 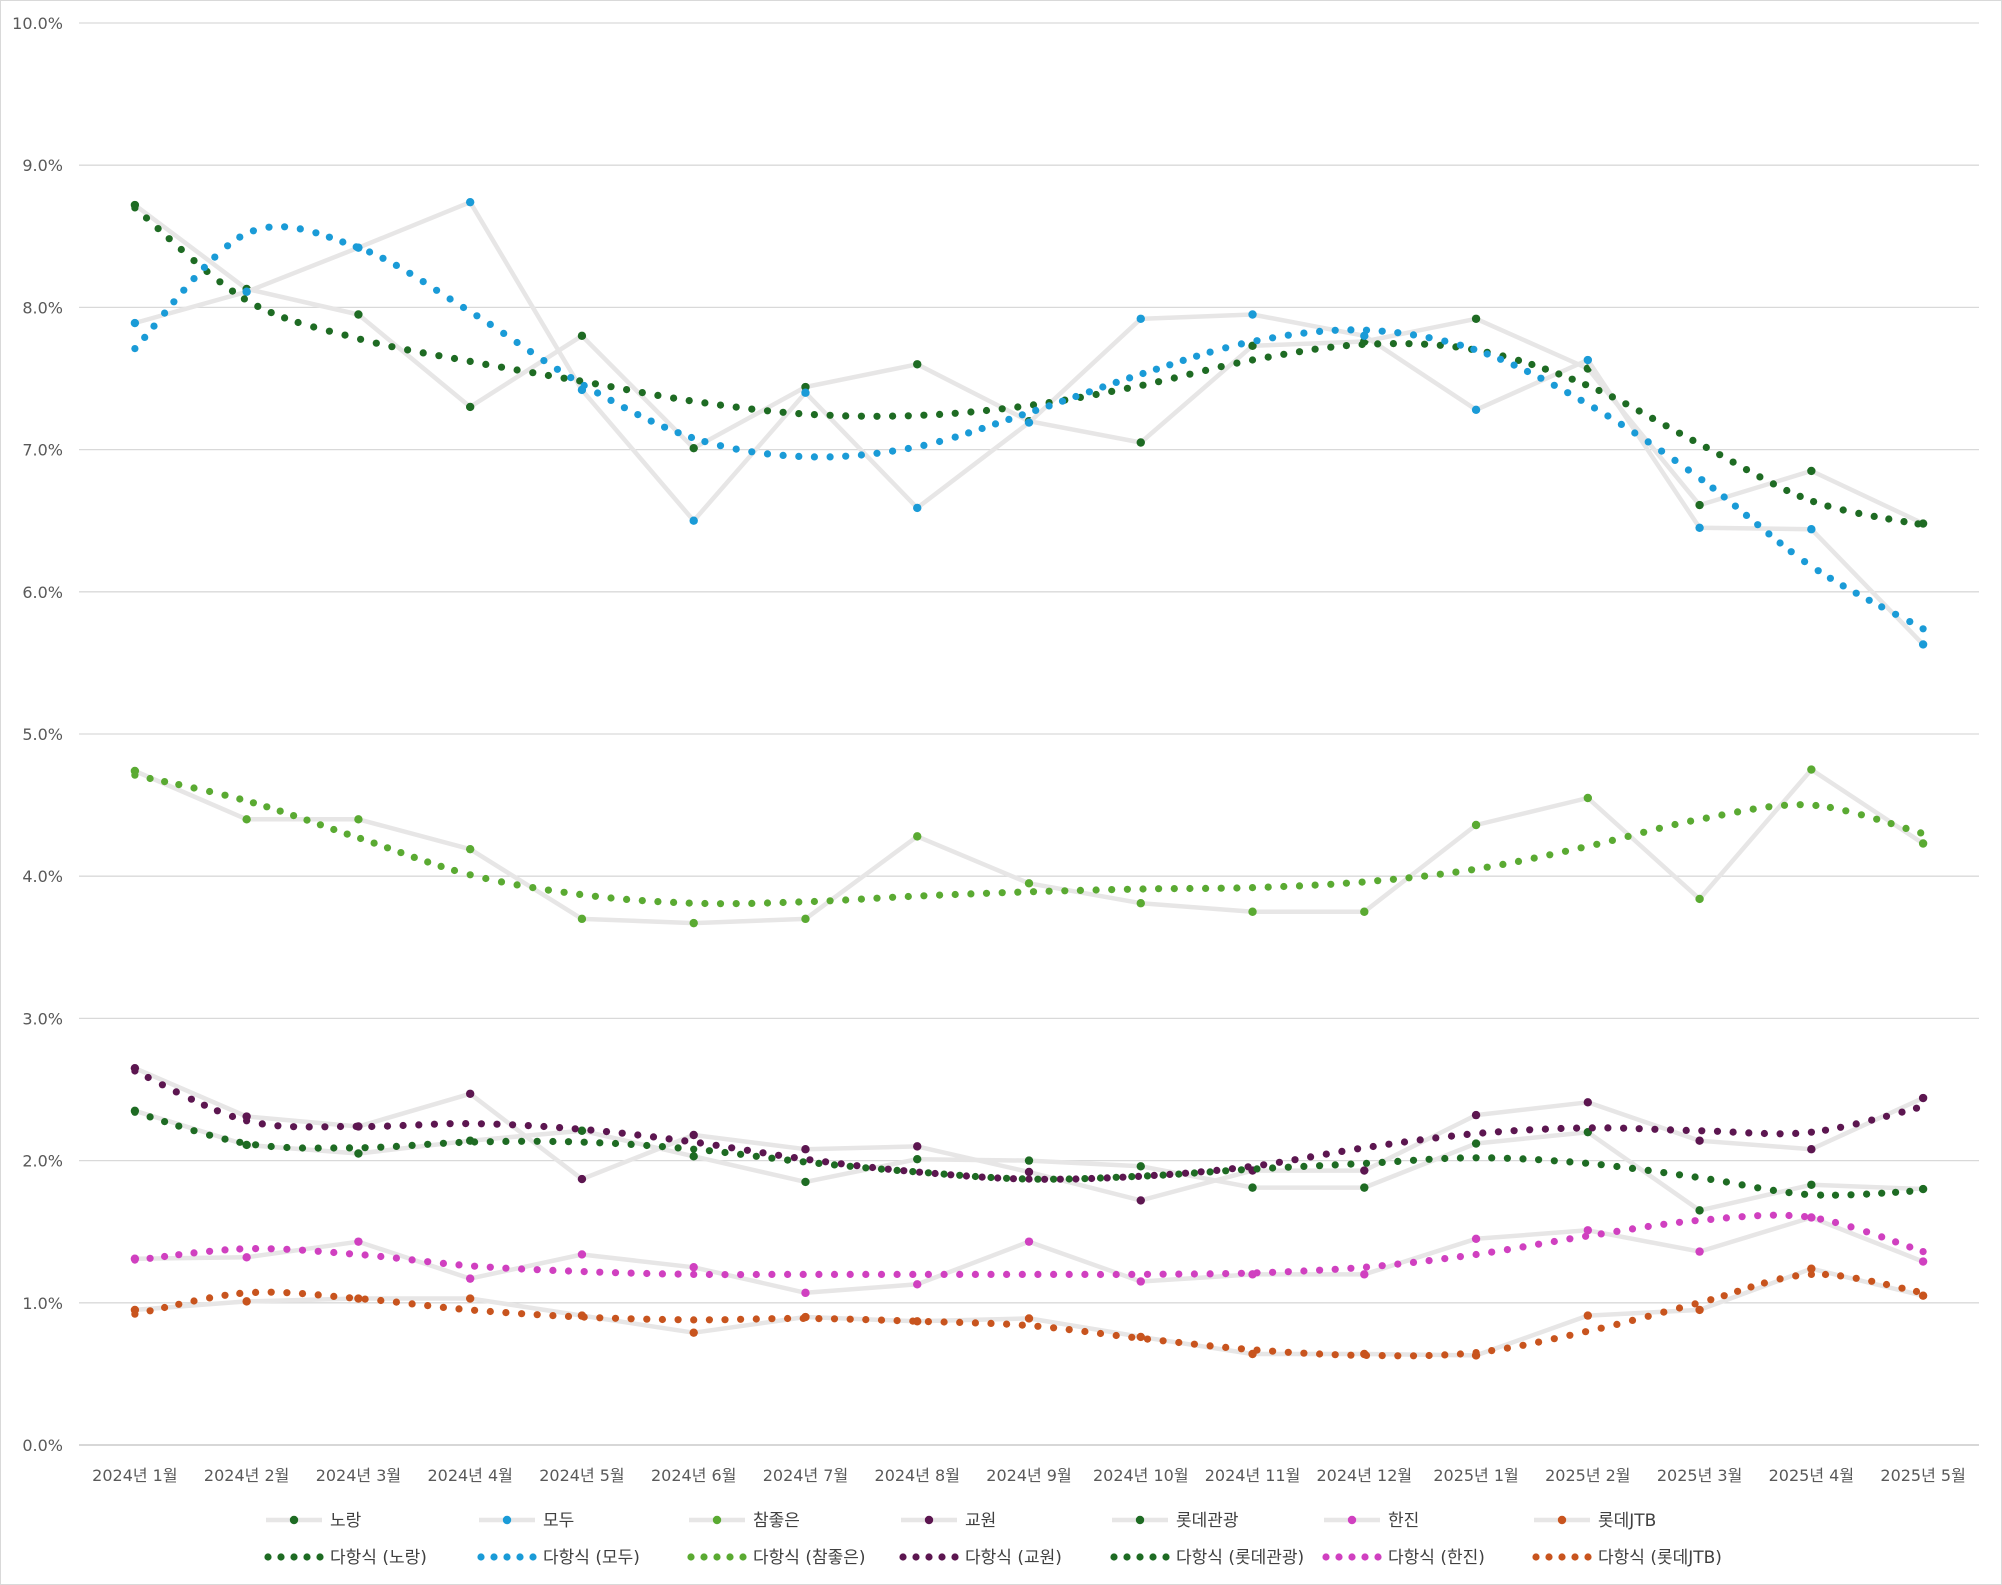 What do you see at coordinates (1028, 1475) in the screenshot?
I see `x-tick-label: 2024년 9월` at bounding box center [1028, 1475].